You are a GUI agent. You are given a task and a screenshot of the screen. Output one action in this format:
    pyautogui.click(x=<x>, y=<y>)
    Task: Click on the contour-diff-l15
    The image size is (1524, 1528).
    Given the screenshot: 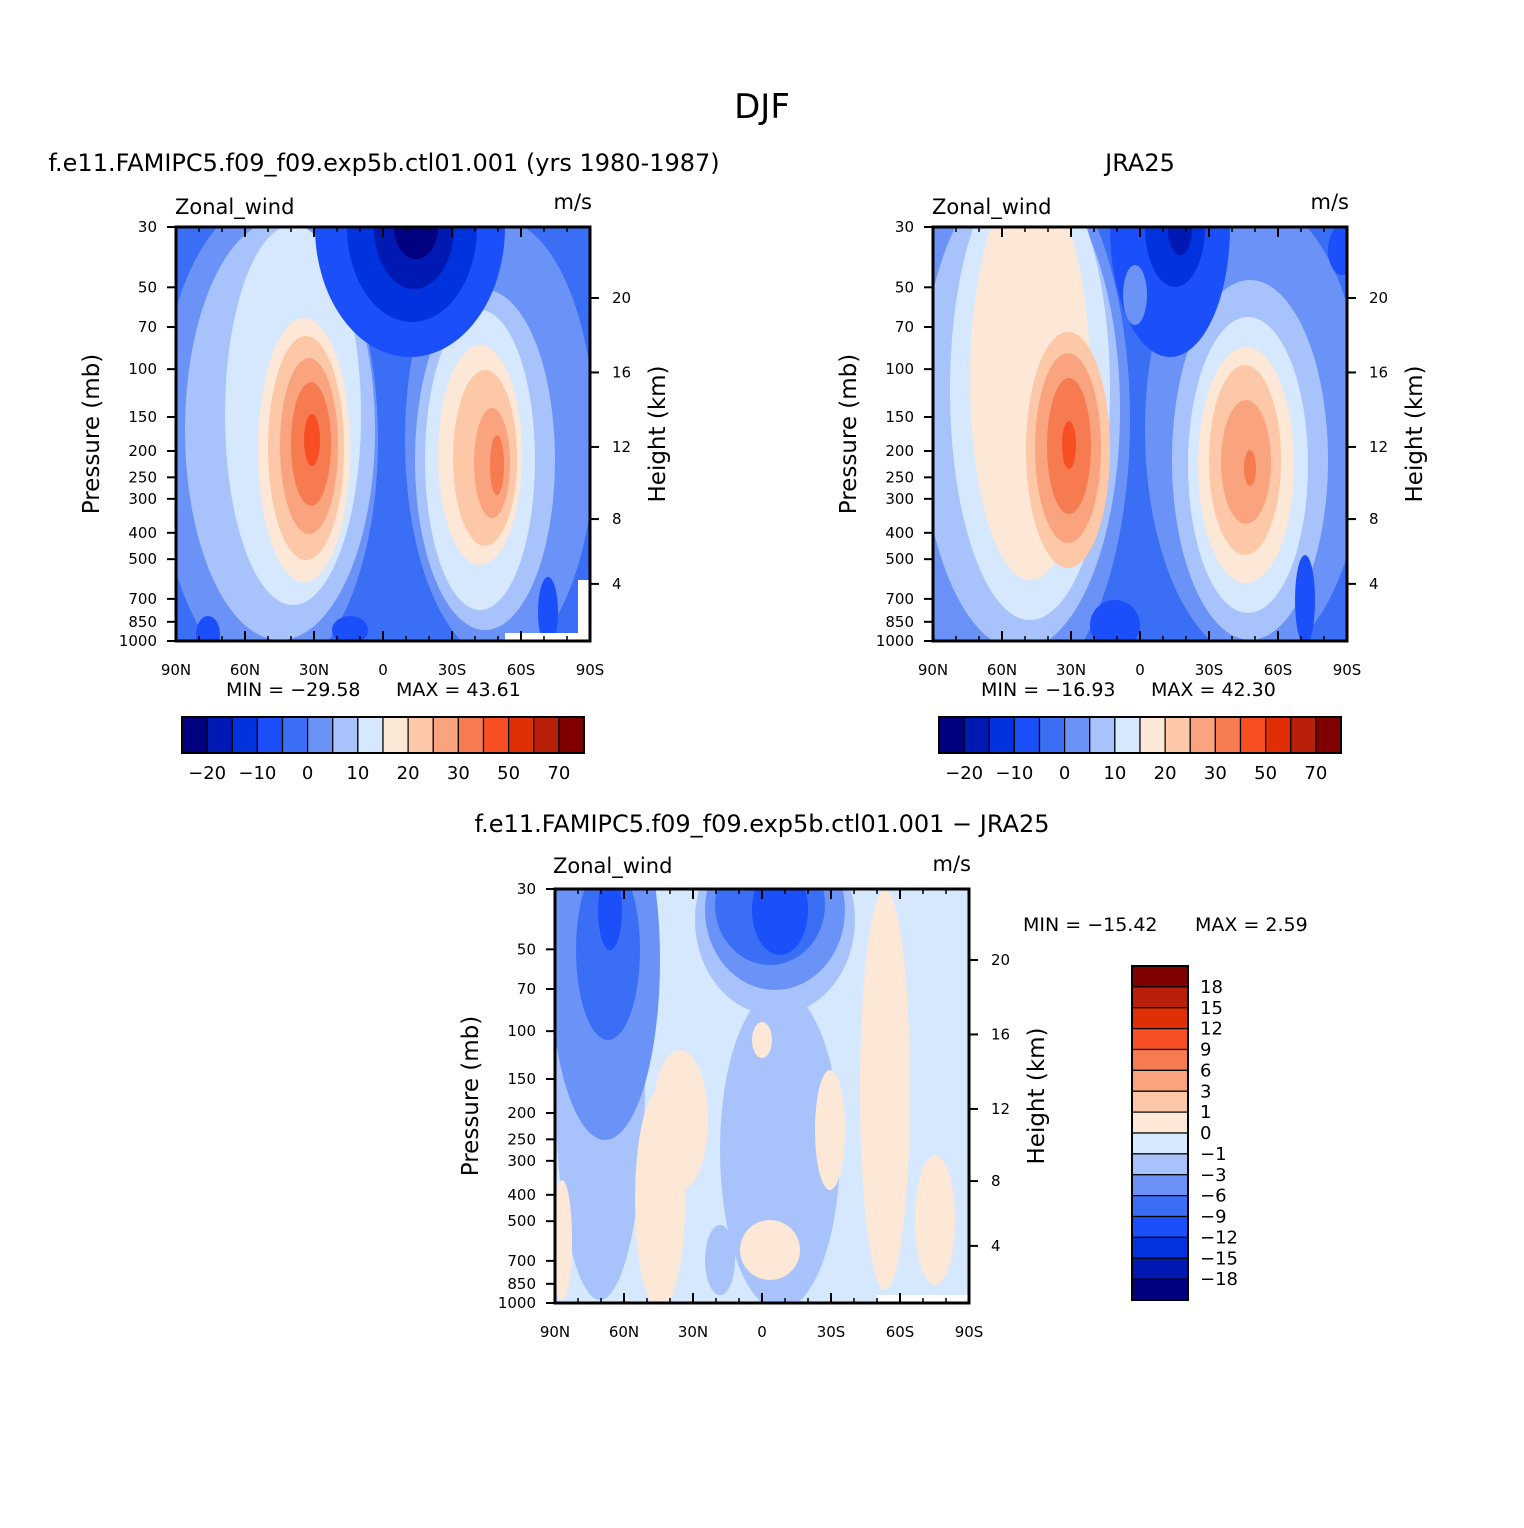 What is the action you would take?
    pyautogui.click(x=770, y=1250)
    